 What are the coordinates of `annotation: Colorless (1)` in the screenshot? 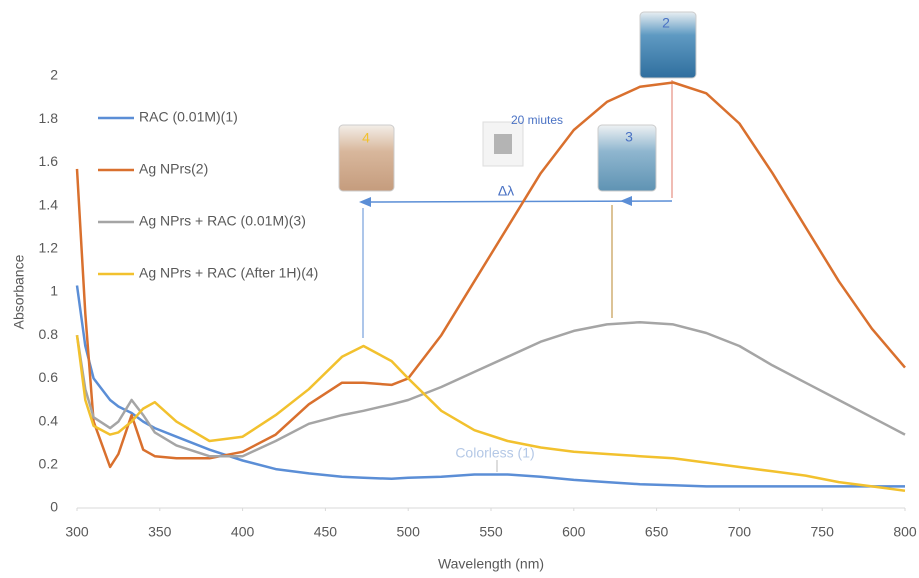 It's located at (494, 453).